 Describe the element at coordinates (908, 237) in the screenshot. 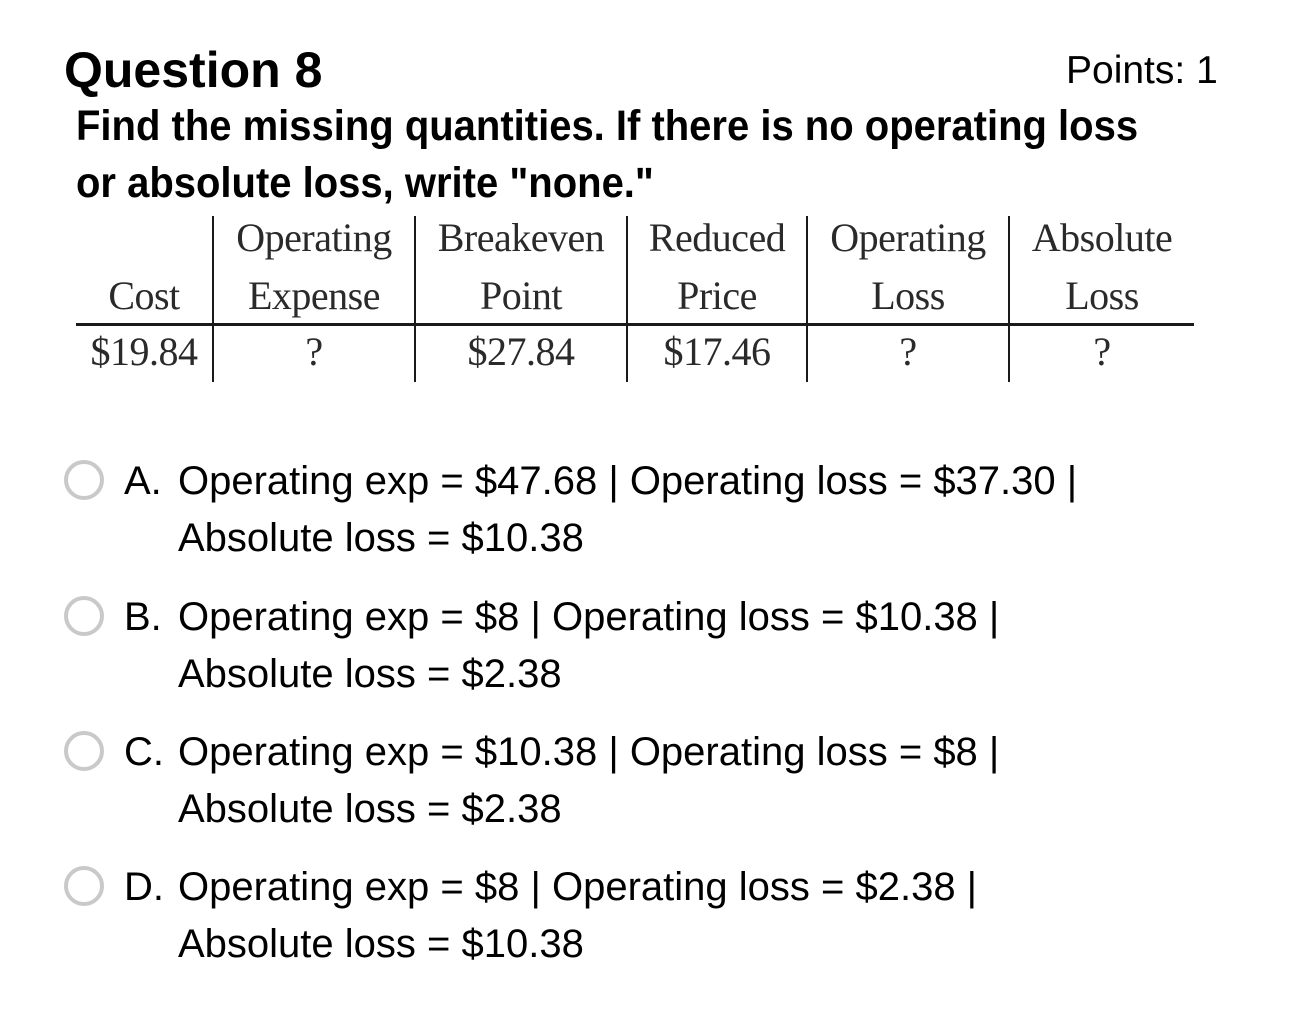

I see `header-operating-loss-line1: Operating` at that location.